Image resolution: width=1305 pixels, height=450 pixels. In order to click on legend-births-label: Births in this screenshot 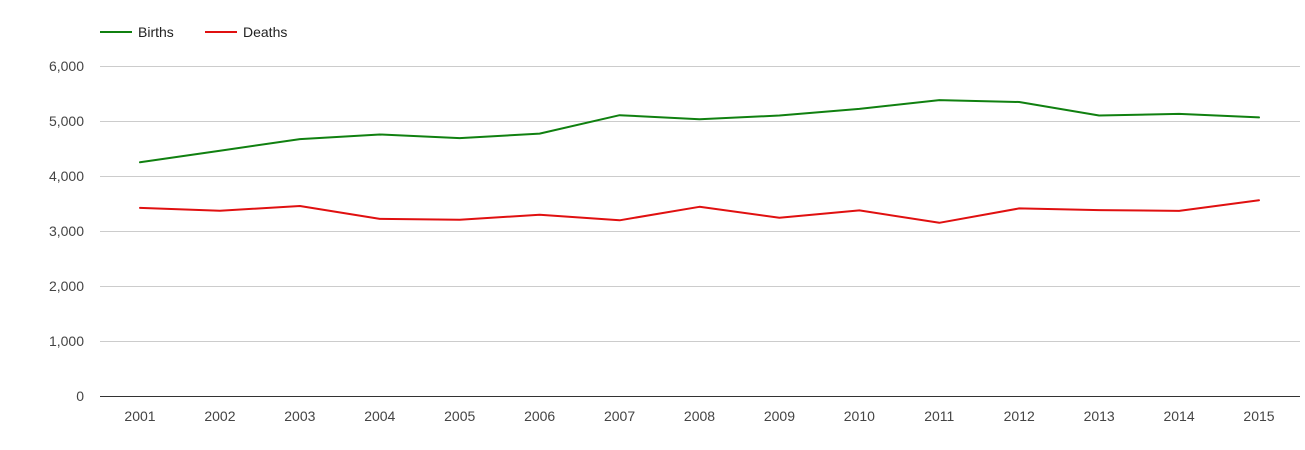, I will do `click(156, 32)`.